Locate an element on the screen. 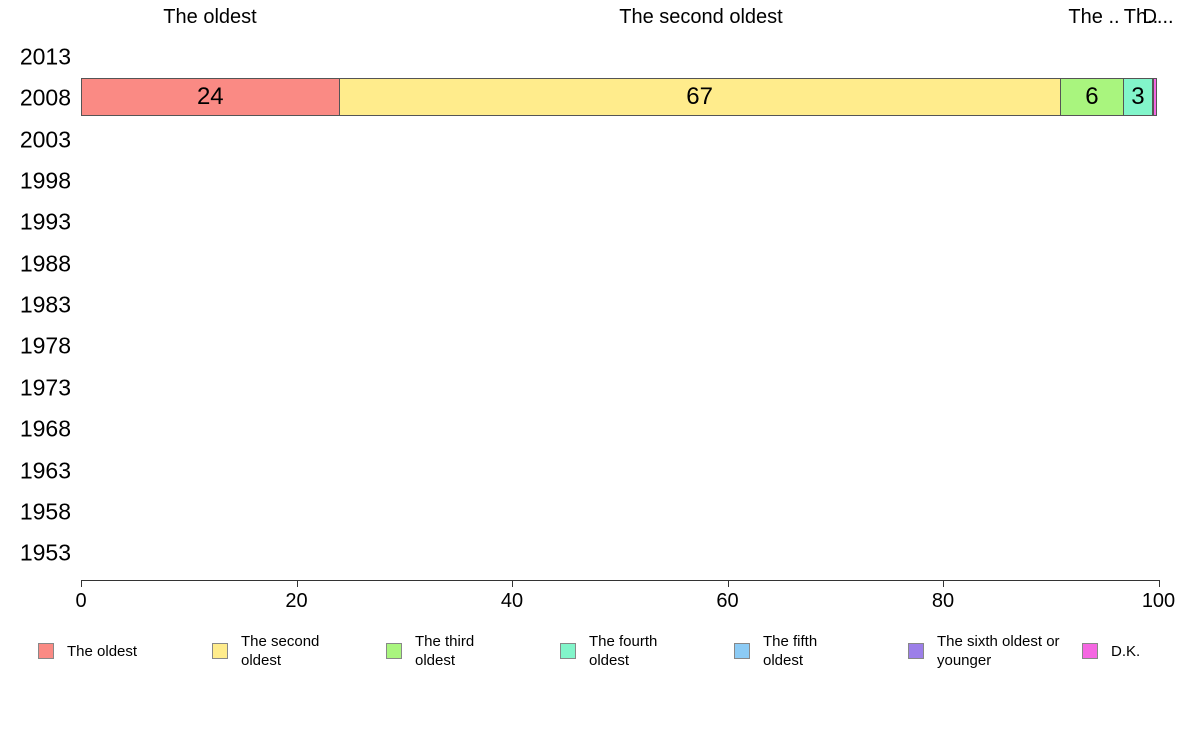 Image resolution: width=1188 pixels, height=736 pixels. segment-header-label-1: The oldest is located at coordinates (210, 17).